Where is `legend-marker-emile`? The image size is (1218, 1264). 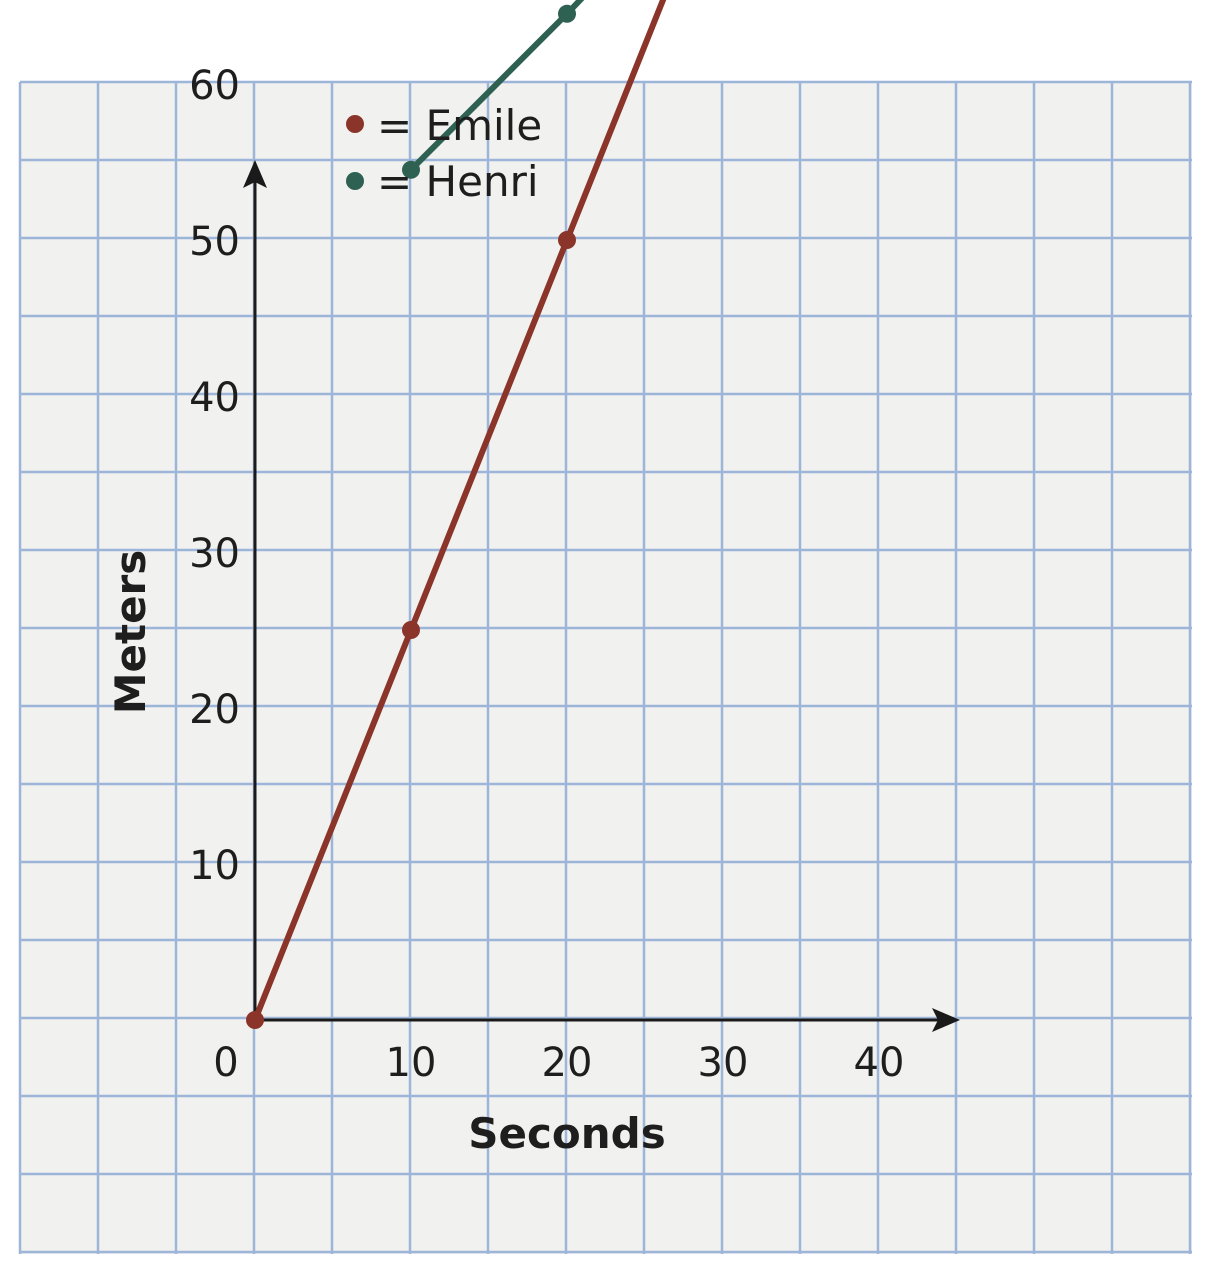 legend-marker-emile is located at coordinates (355, 124).